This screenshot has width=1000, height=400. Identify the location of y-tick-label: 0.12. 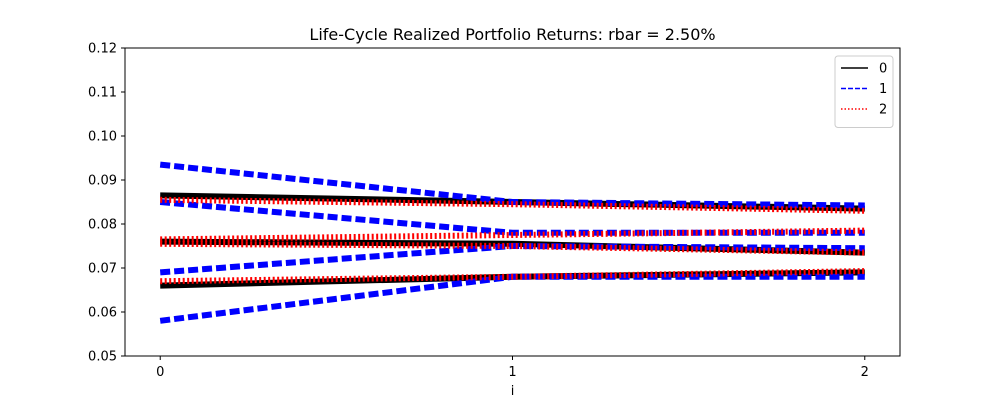
(102, 49).